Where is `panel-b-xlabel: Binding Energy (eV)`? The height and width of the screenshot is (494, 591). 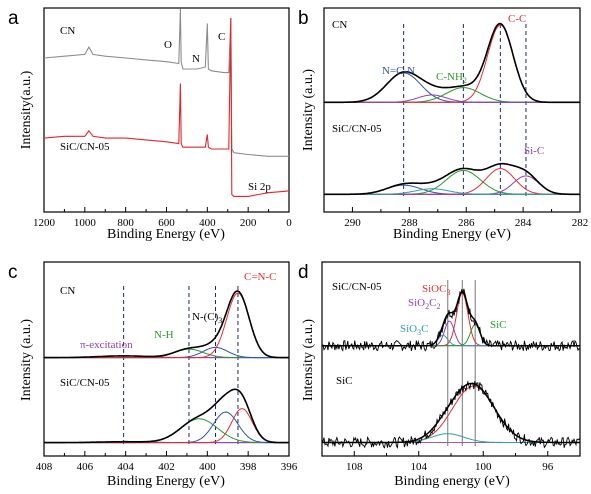
panel-b-xlabel: Binding Energy (eV) is located at coordinates (452, 234).